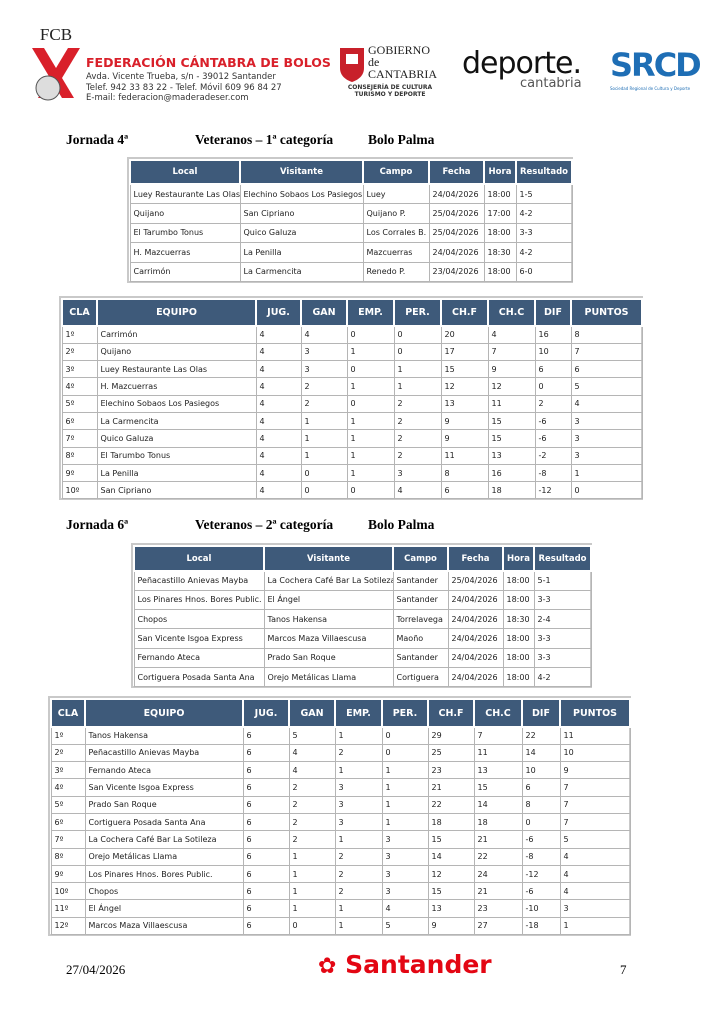  What do you see at coordinates (541, 891) in the screenshot?
I see `cell: -6` at bounding box center [541, 891].